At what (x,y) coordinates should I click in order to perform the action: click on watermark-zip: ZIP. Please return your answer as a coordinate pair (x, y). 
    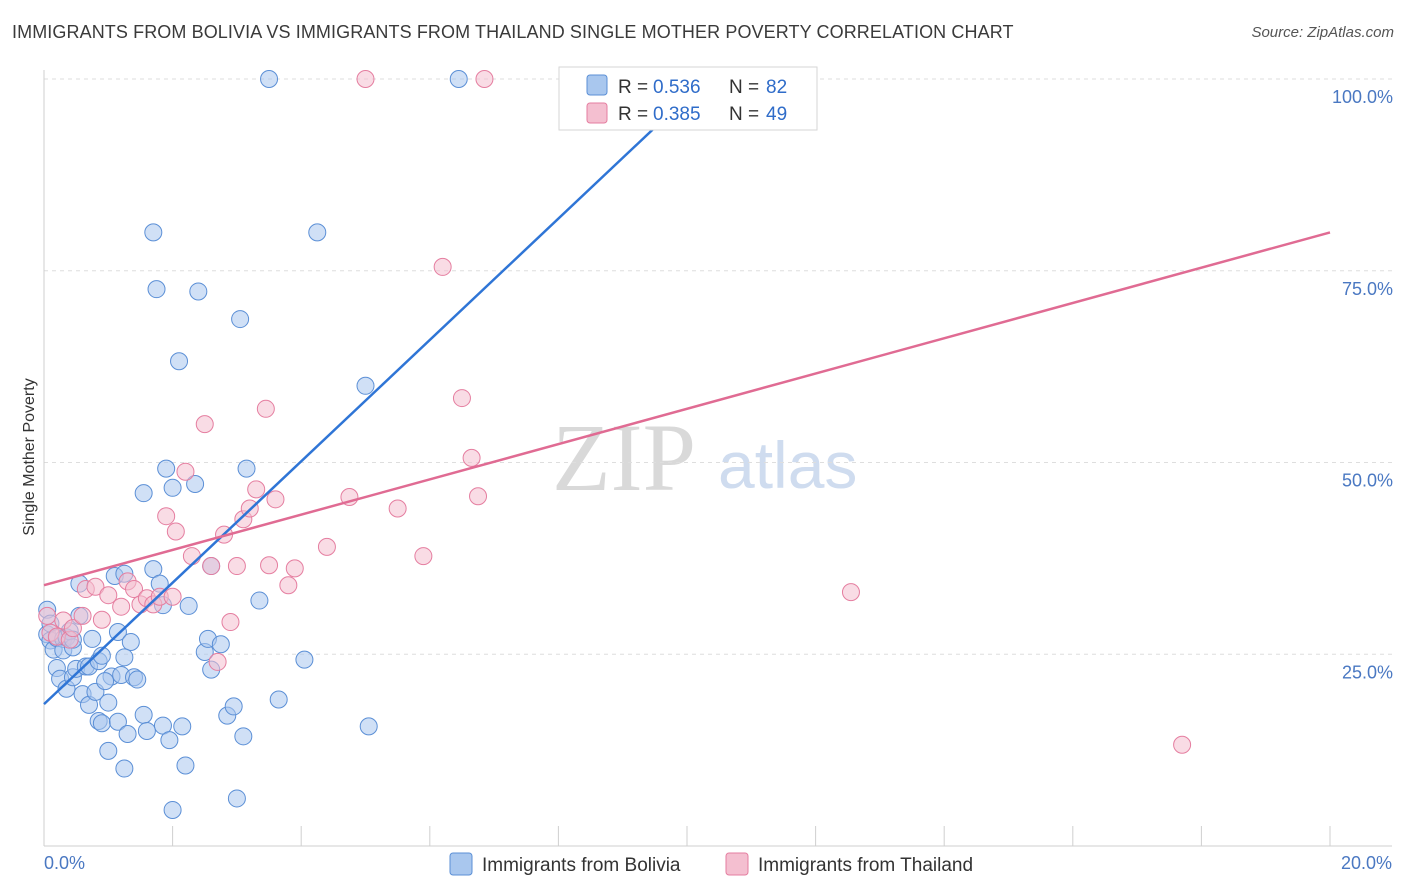
    Looking at the image, I should click on (624, 457).